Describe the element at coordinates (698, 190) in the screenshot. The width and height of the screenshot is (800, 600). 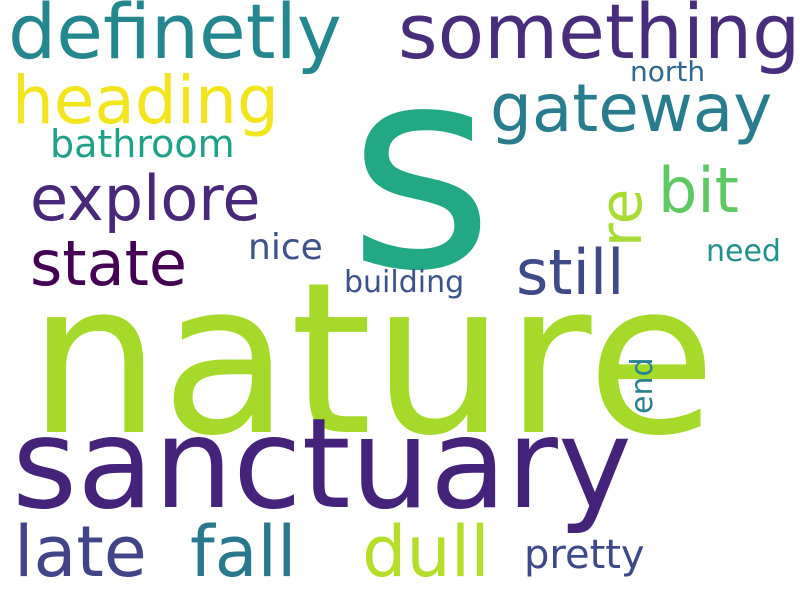
I see `word-bit: bit` at that location.